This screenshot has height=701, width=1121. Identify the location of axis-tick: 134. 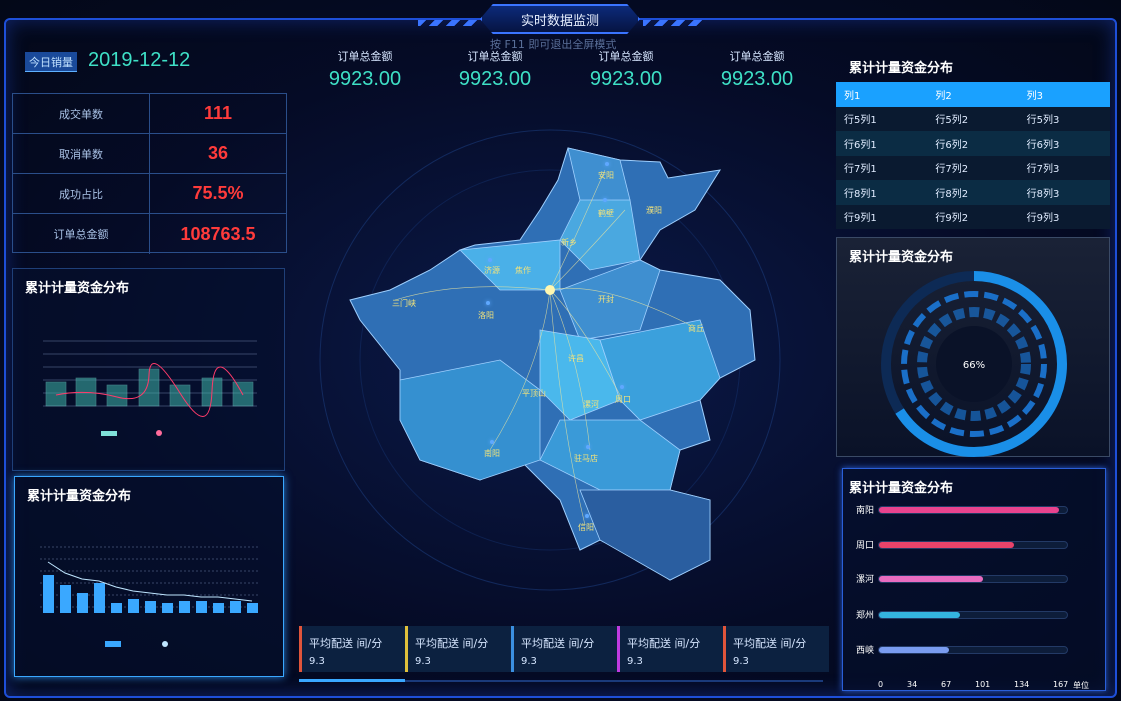
(1022, 684).